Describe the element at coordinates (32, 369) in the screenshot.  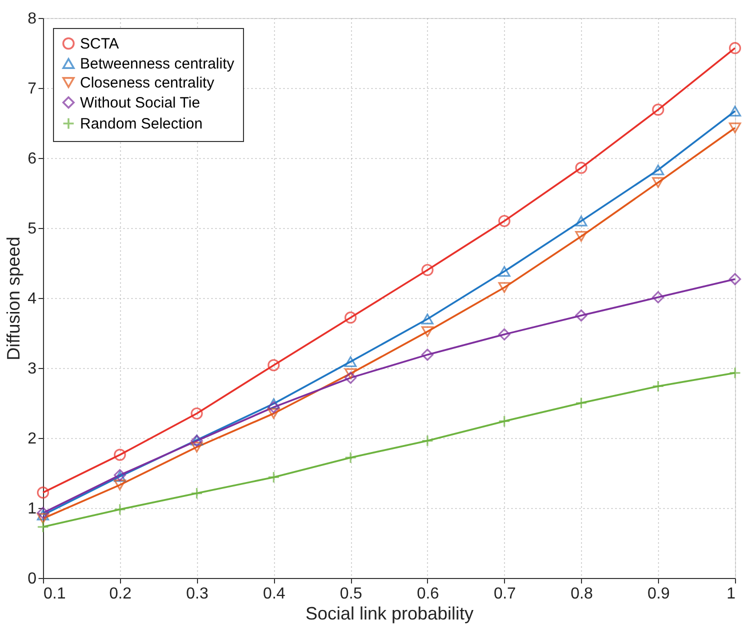
I see `y-tick-label: 3` at that location.